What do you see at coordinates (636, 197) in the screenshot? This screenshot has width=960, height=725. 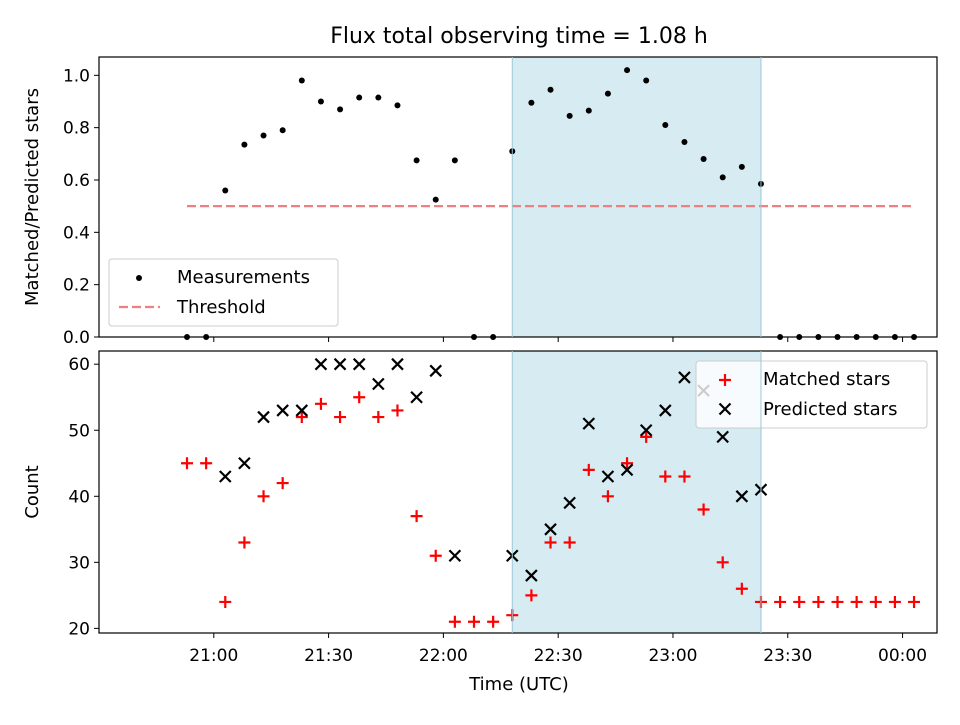 I see `top-shaded-span` at bounding box center [636, 197].